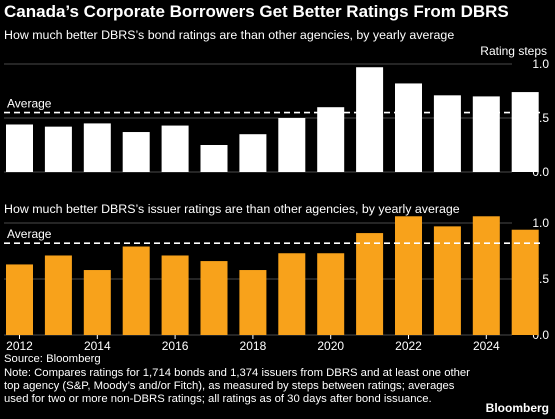 This screenshot has height=419, width=555. What do you see at coordinates (97, 346) in the screenshot?
I see `x-tick-label: 2014` at bounding box center [97, 346].